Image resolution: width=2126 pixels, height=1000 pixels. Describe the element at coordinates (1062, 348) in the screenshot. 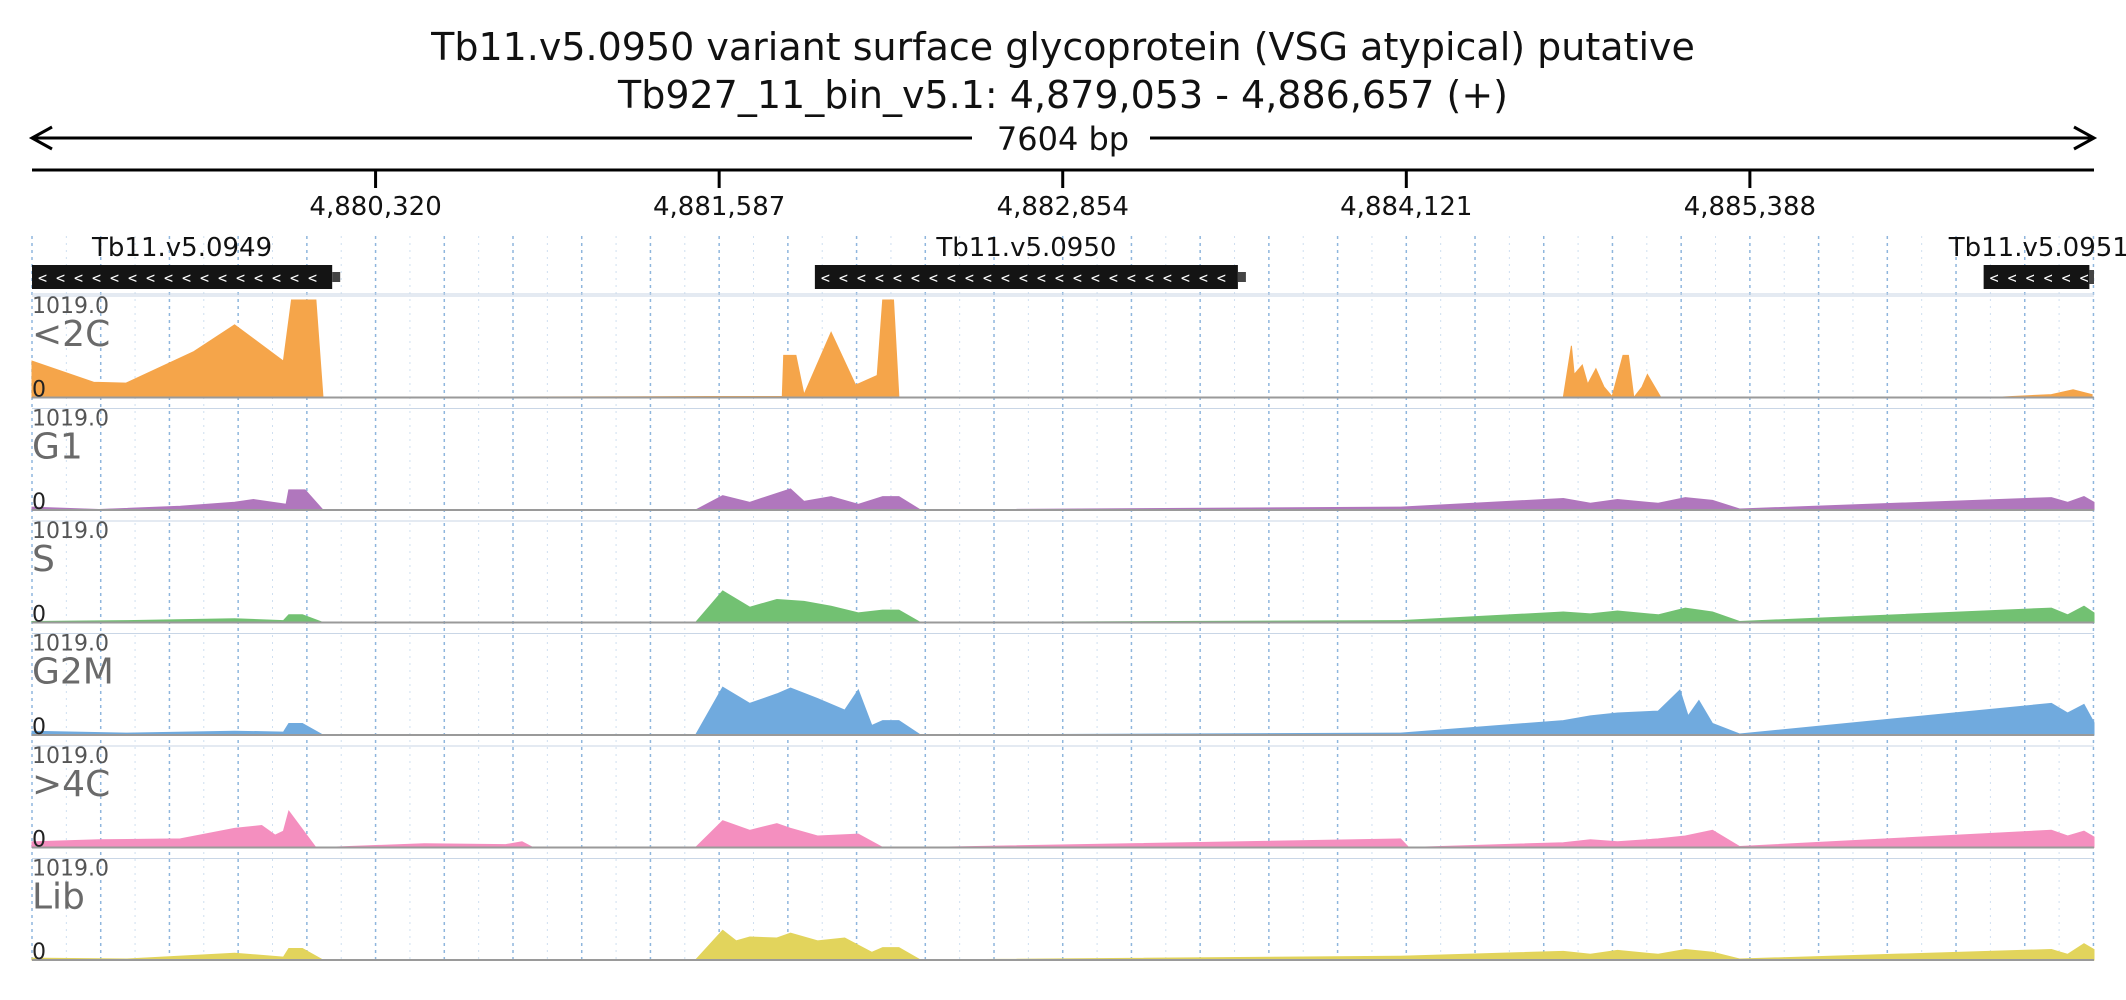

I see `track-0: 1019.0<2C 0` at that location.